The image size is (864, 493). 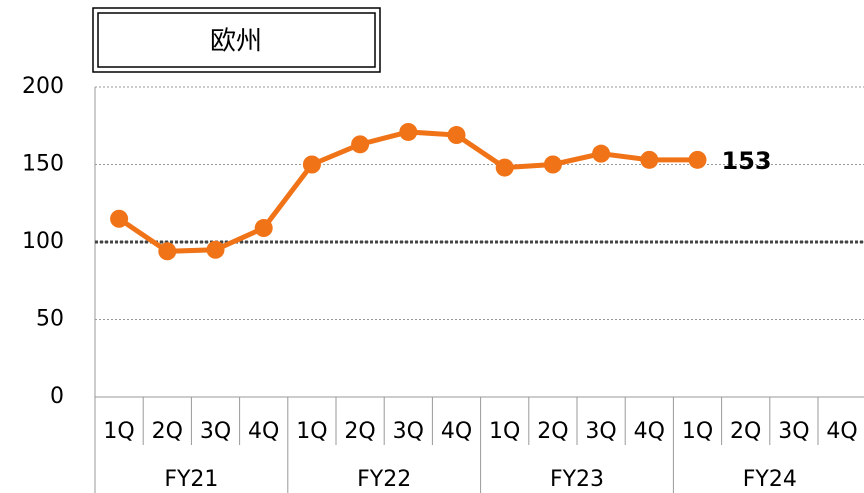 I want to click on y-tick-label: 50, so click(x=50, y=319).